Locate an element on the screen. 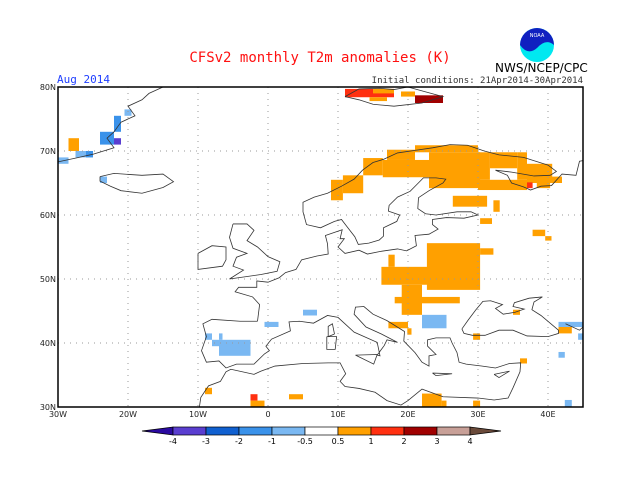 This screenshot has height=495, width=640. lat-tick-label: 60N is located at coordinates (48, 215).